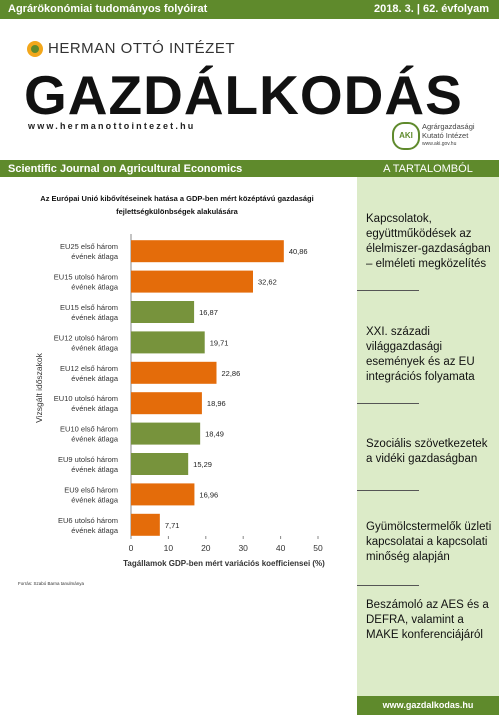  I want to click on journal-title: GAZDÁLKODÁS, so click(243, 95).